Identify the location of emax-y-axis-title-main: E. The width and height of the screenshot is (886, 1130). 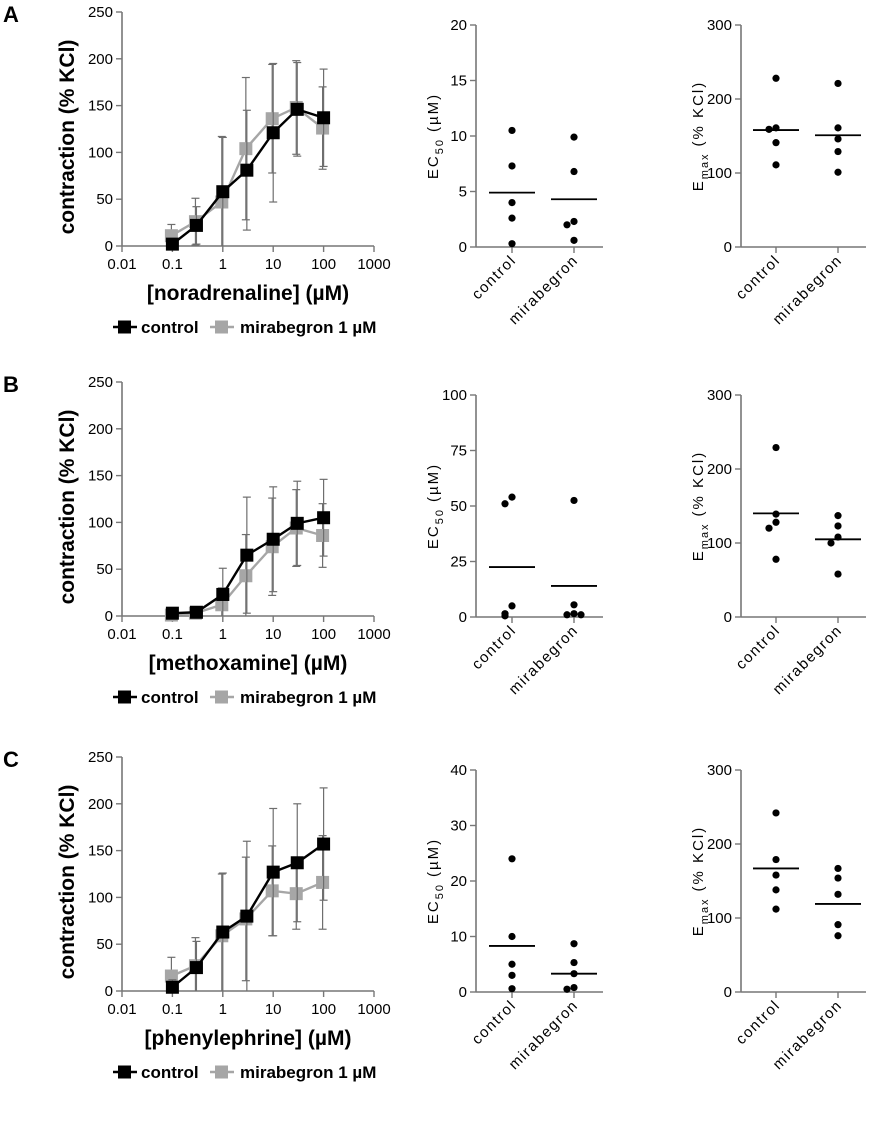
(698, 930).